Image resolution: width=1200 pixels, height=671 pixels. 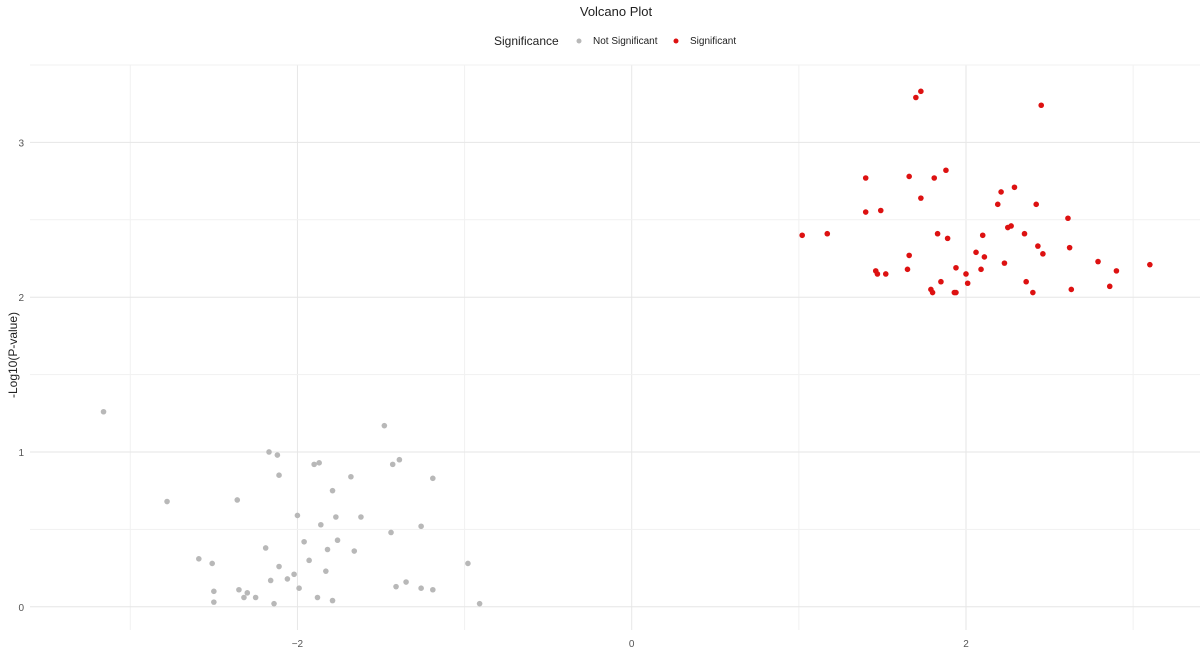 I want to click on legend-title: Significance, so click(x=526, y=41).